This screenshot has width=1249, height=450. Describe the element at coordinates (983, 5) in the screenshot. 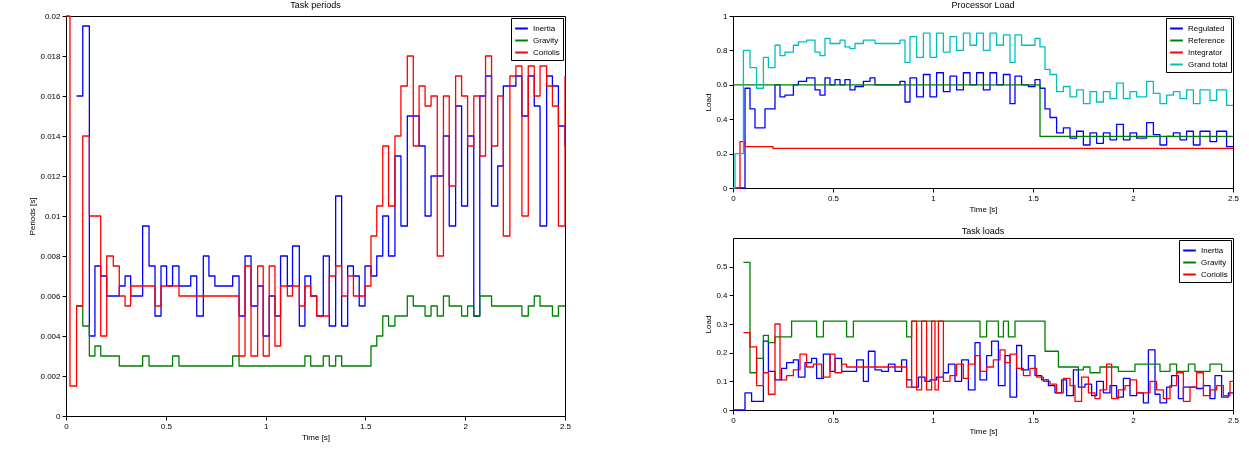

I see `chart-title: Processor Load` at that location.